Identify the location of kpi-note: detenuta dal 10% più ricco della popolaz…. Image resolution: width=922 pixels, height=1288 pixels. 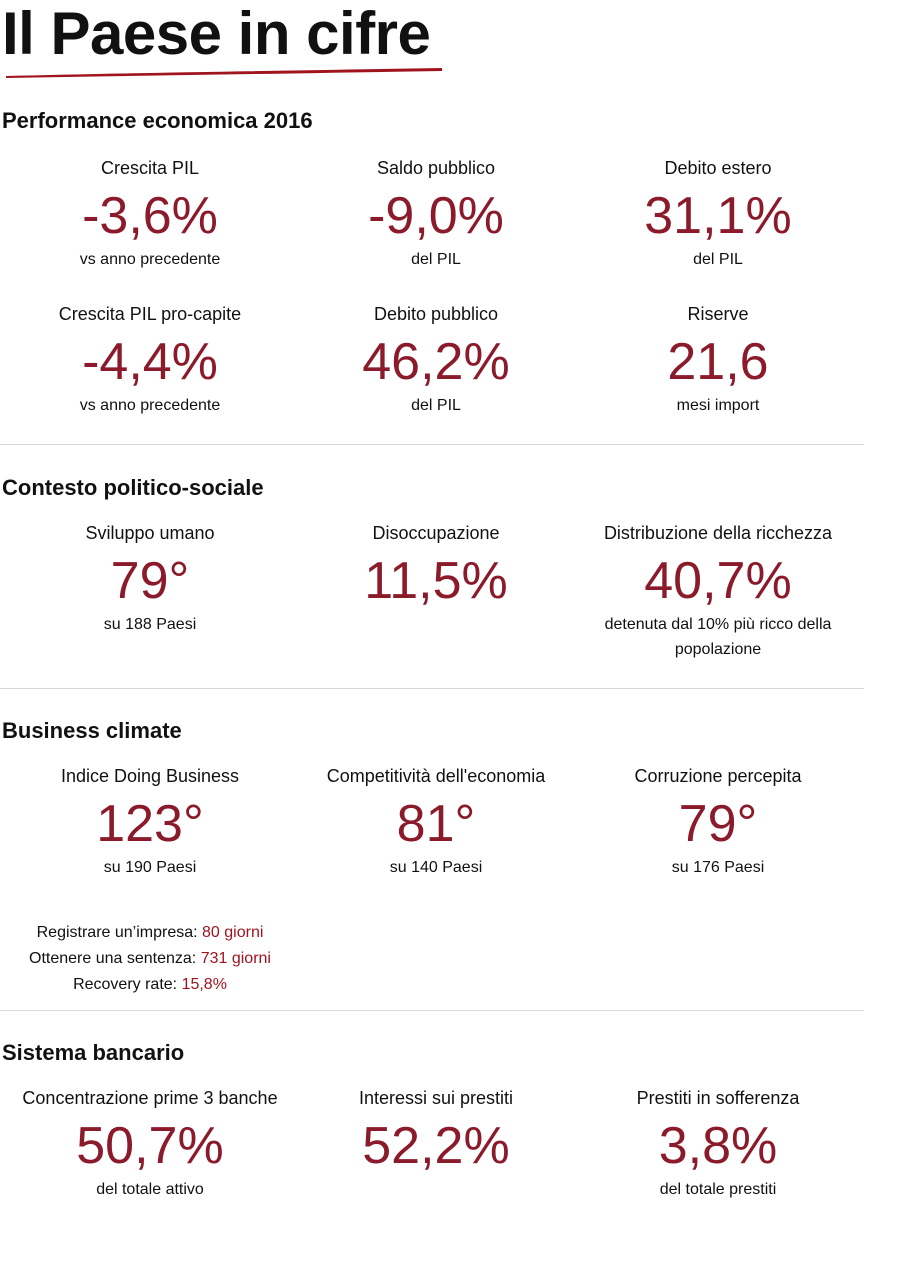
(718, 637).